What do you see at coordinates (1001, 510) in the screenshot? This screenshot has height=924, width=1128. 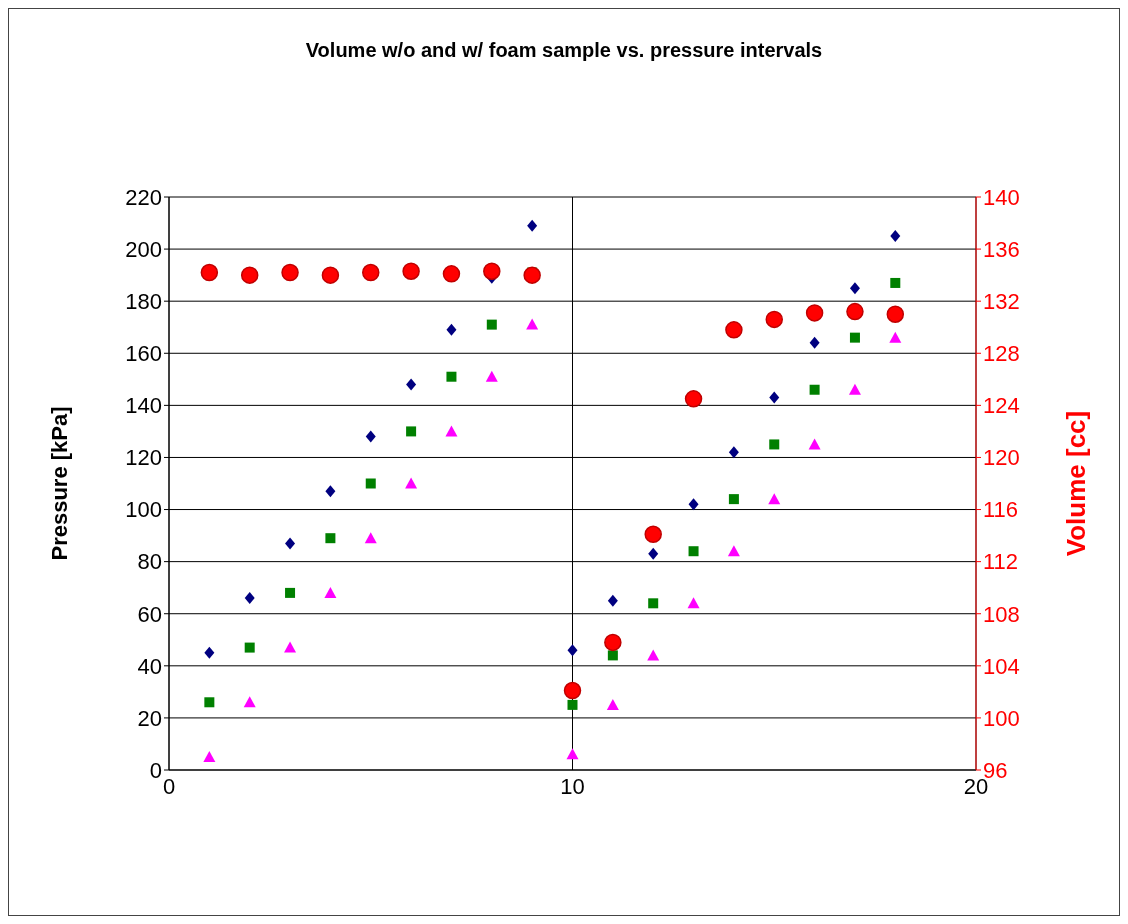 I see `y2-tick-label: 116` at bounding box center [1001, 510].